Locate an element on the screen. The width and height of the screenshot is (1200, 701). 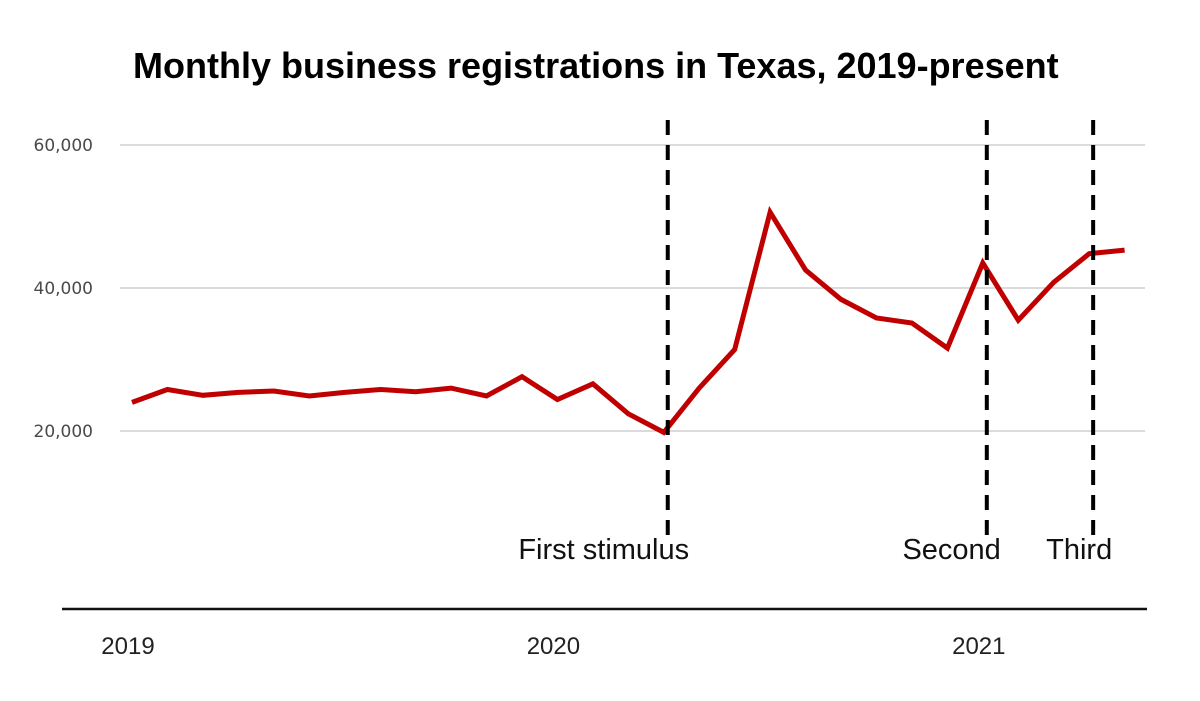
y-axis-ticks: 20,000 40,000 60,000 is located at coordinates (63, 289).